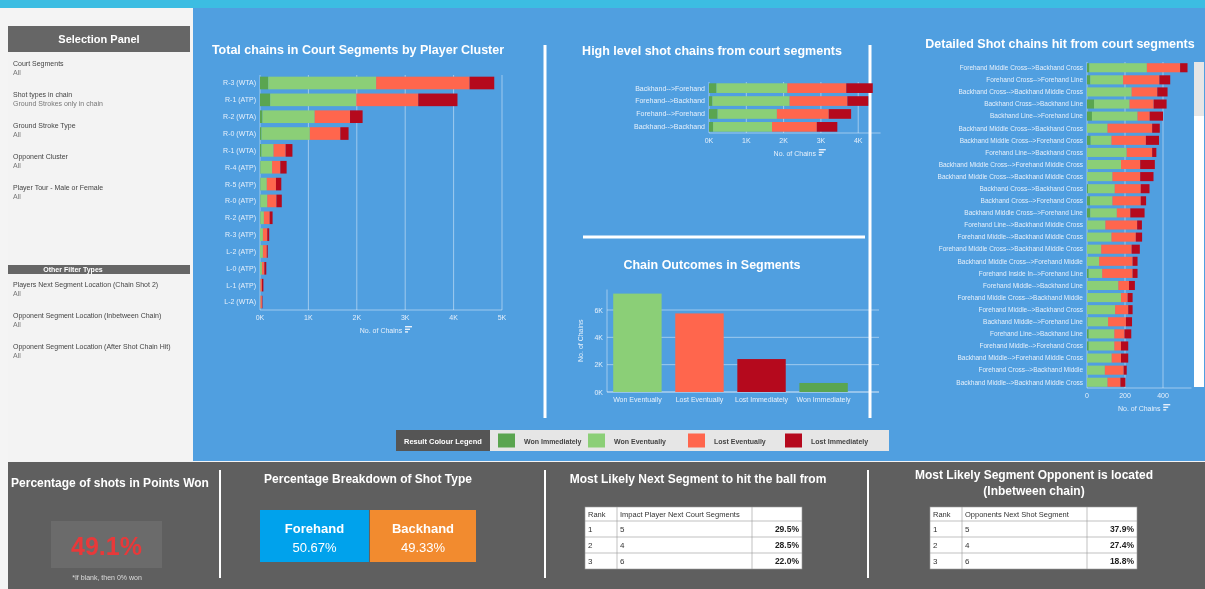 Image resolution: width=1205 pixels, height=589 pixels. Describe the element at coordinates (314, 528) in the screenshot. I see `series-label: Forehand` at that location.